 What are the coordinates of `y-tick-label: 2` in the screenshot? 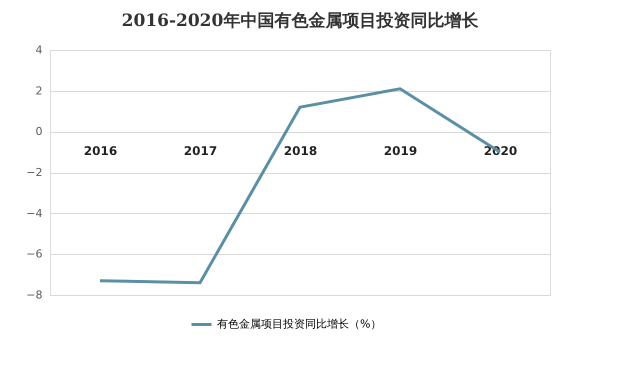 It's located at (39, 91).